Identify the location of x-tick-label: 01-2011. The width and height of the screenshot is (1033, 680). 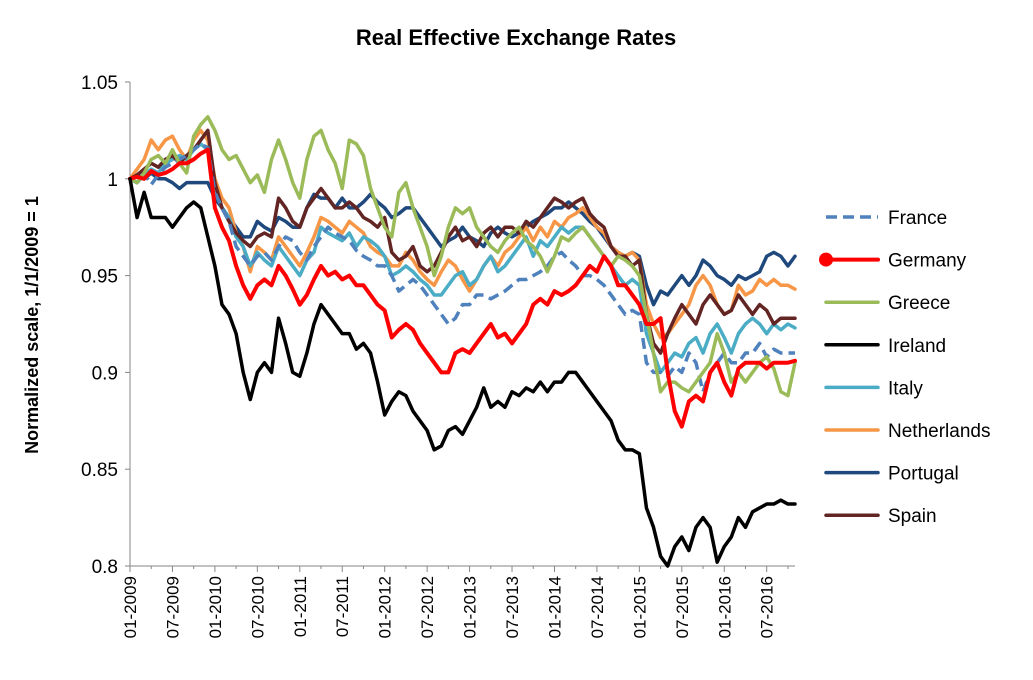
(300, 606).